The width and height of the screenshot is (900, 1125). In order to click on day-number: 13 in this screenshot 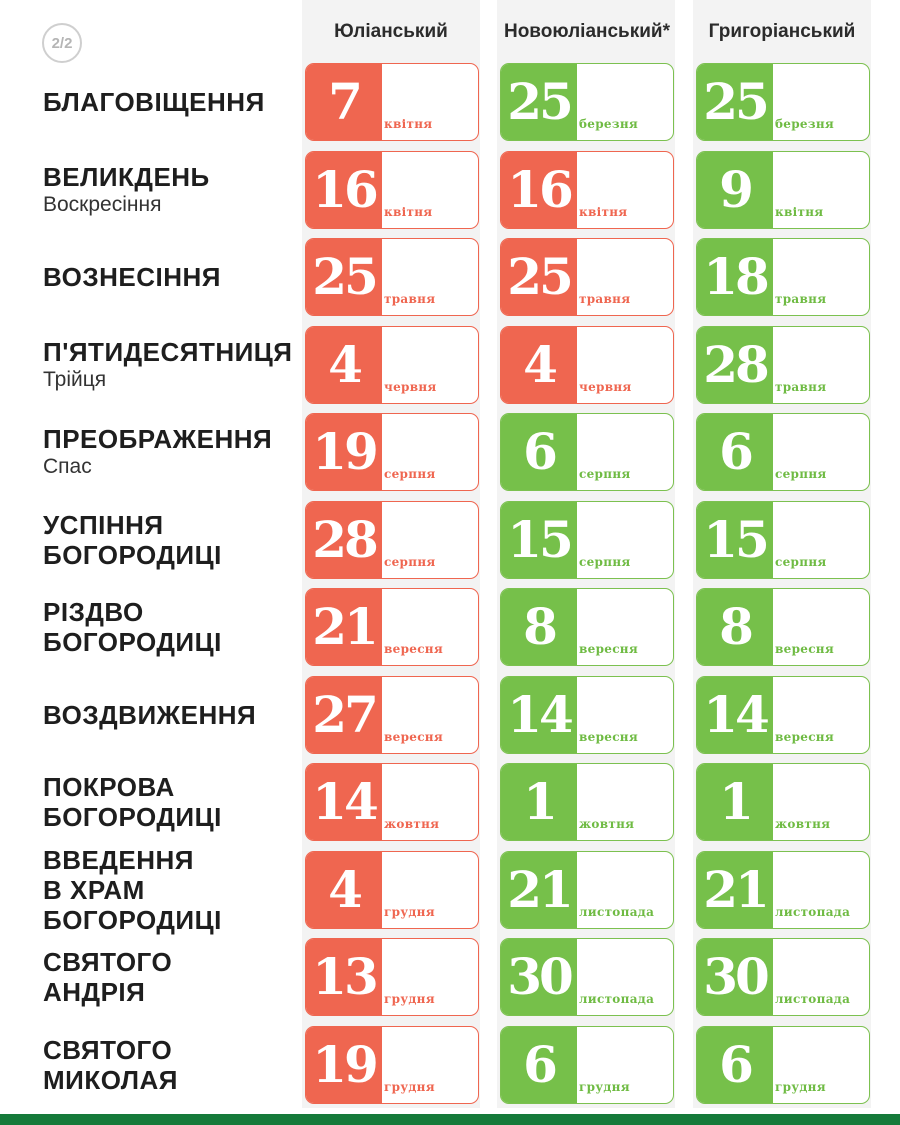, I will do `click(344, 977)`.